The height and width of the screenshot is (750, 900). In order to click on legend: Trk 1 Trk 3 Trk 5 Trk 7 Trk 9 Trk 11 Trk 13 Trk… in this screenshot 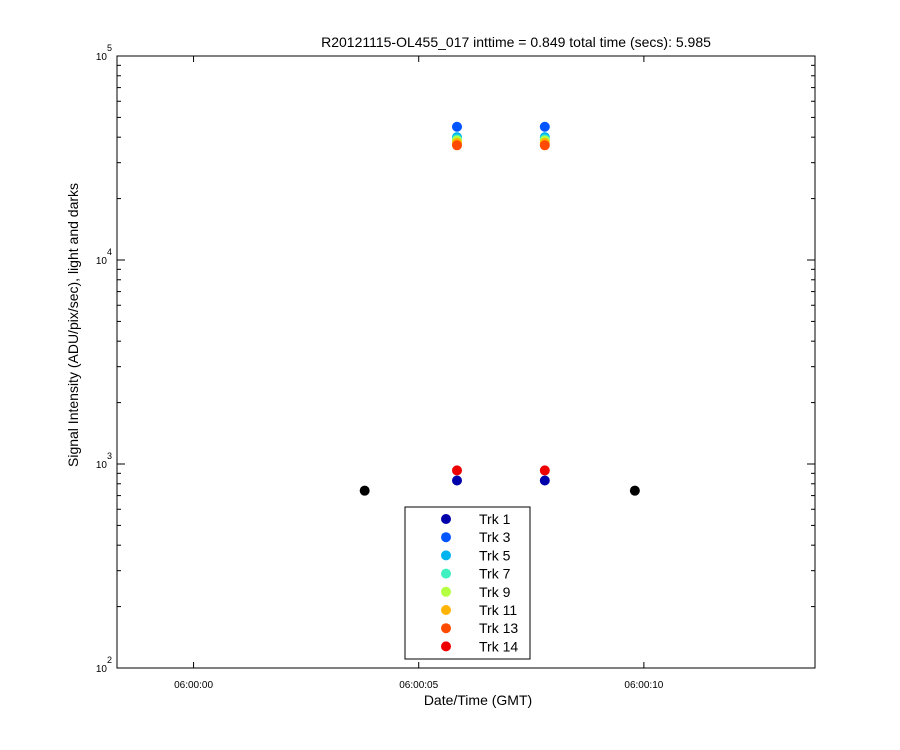, I will do `click(467, 583)`.